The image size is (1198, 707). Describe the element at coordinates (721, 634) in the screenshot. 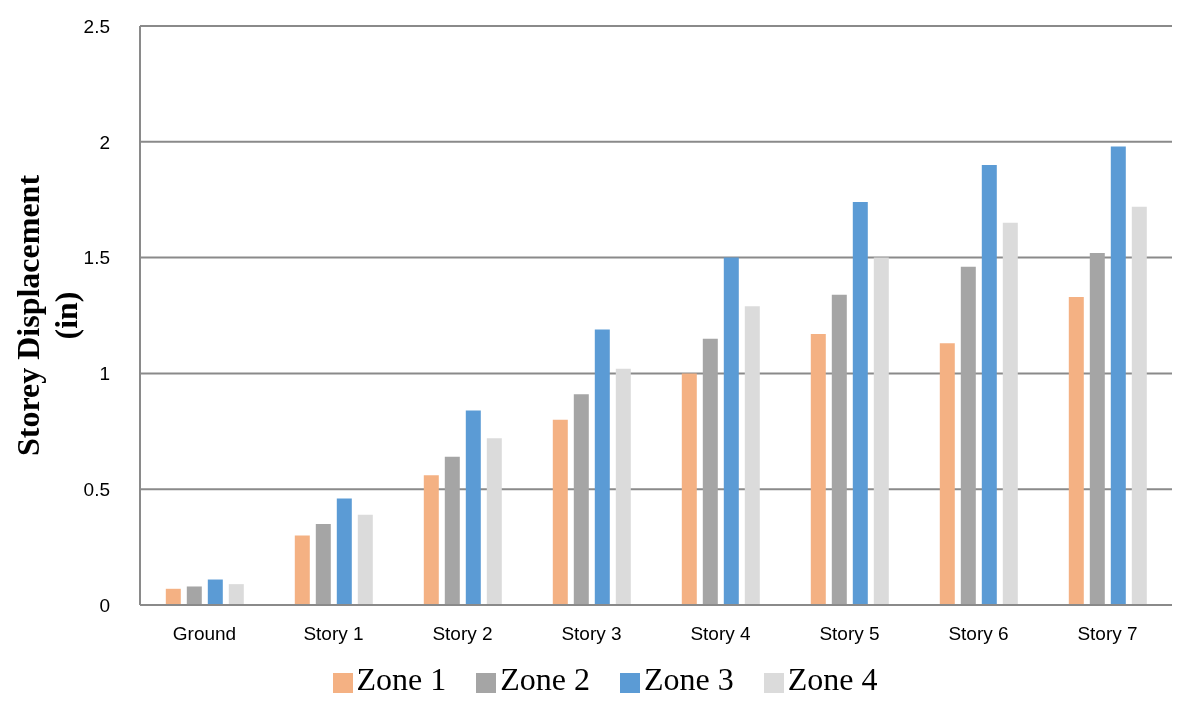

I see `x-tick-label: Story 4` at that location.